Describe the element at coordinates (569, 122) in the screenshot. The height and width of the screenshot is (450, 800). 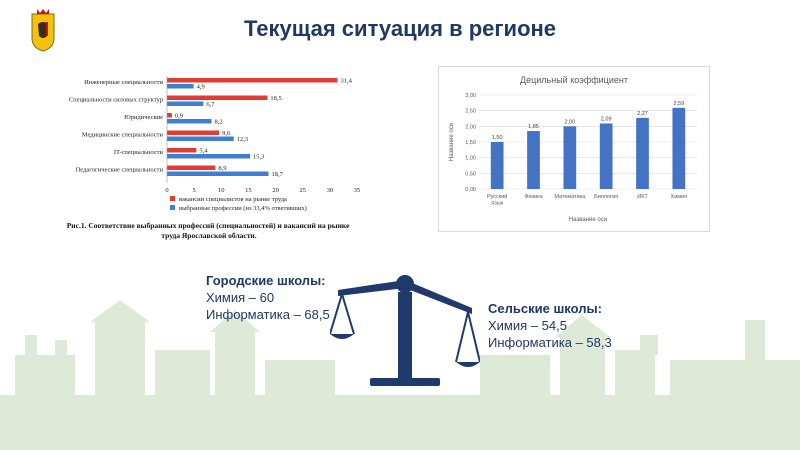
I see `data-label: 2,00` at that location.